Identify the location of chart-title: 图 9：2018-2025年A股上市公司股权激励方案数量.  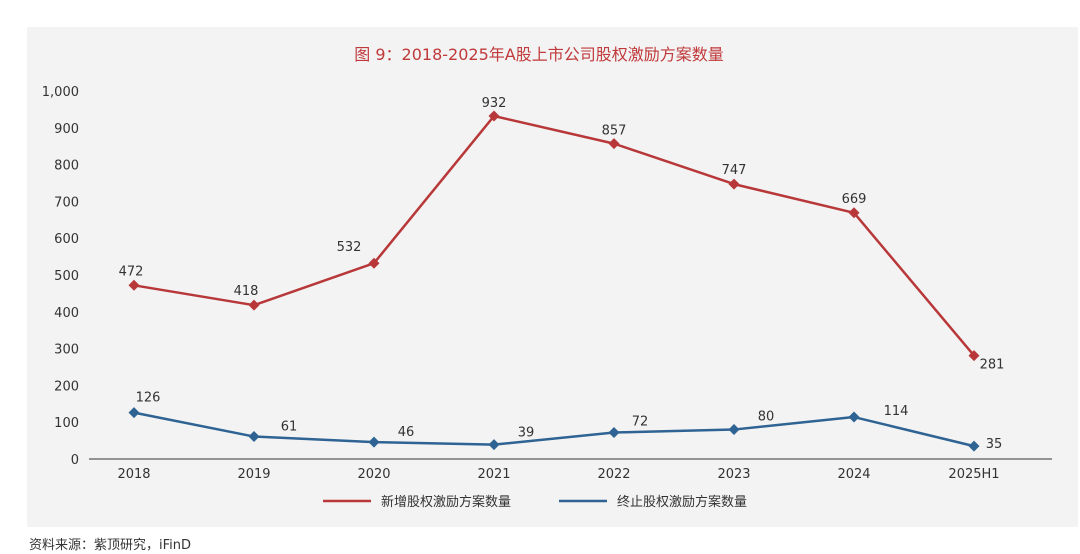
(538, 54).